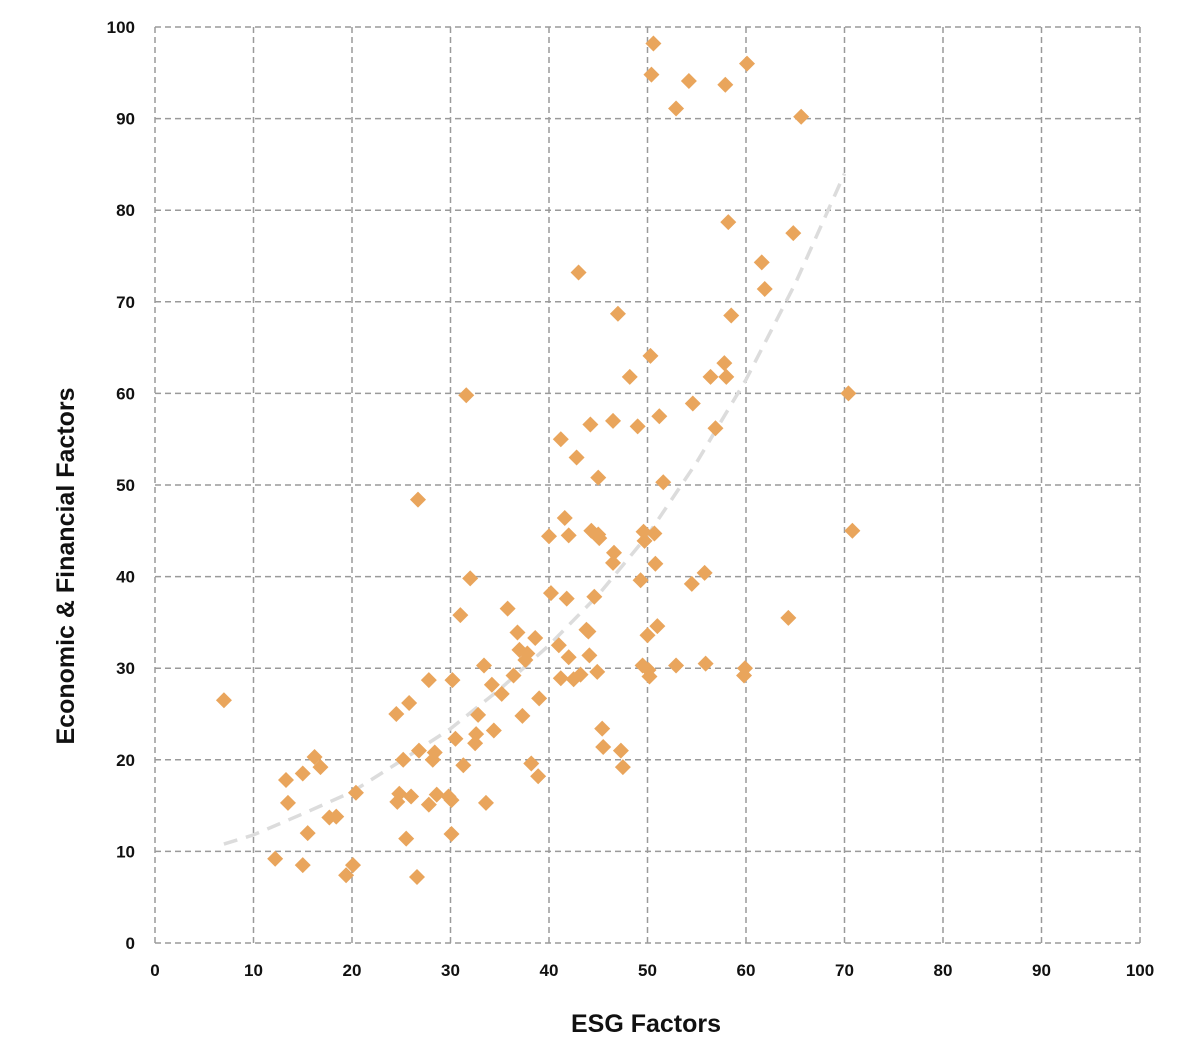 The height and width of the screenshot is (1056, 1179). What do you see at coordinates (125, 210) in the screenshot?
I see `y-tick-label: 80` at bounding box center [125, 210].